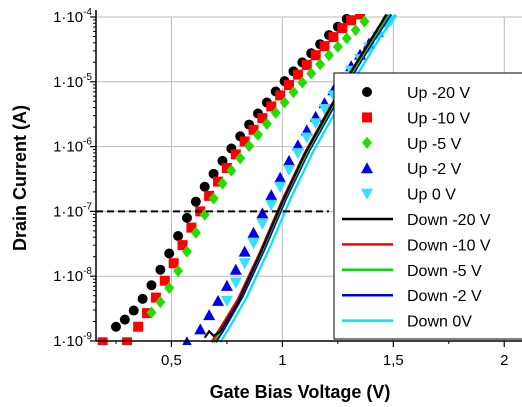 Image resolution: width=522 pixels, height=407 pixels. What do you see at coordinates (282, 360) in the screenshot?
I see `x-tick-label: 1` at bounding box center [282, 360].